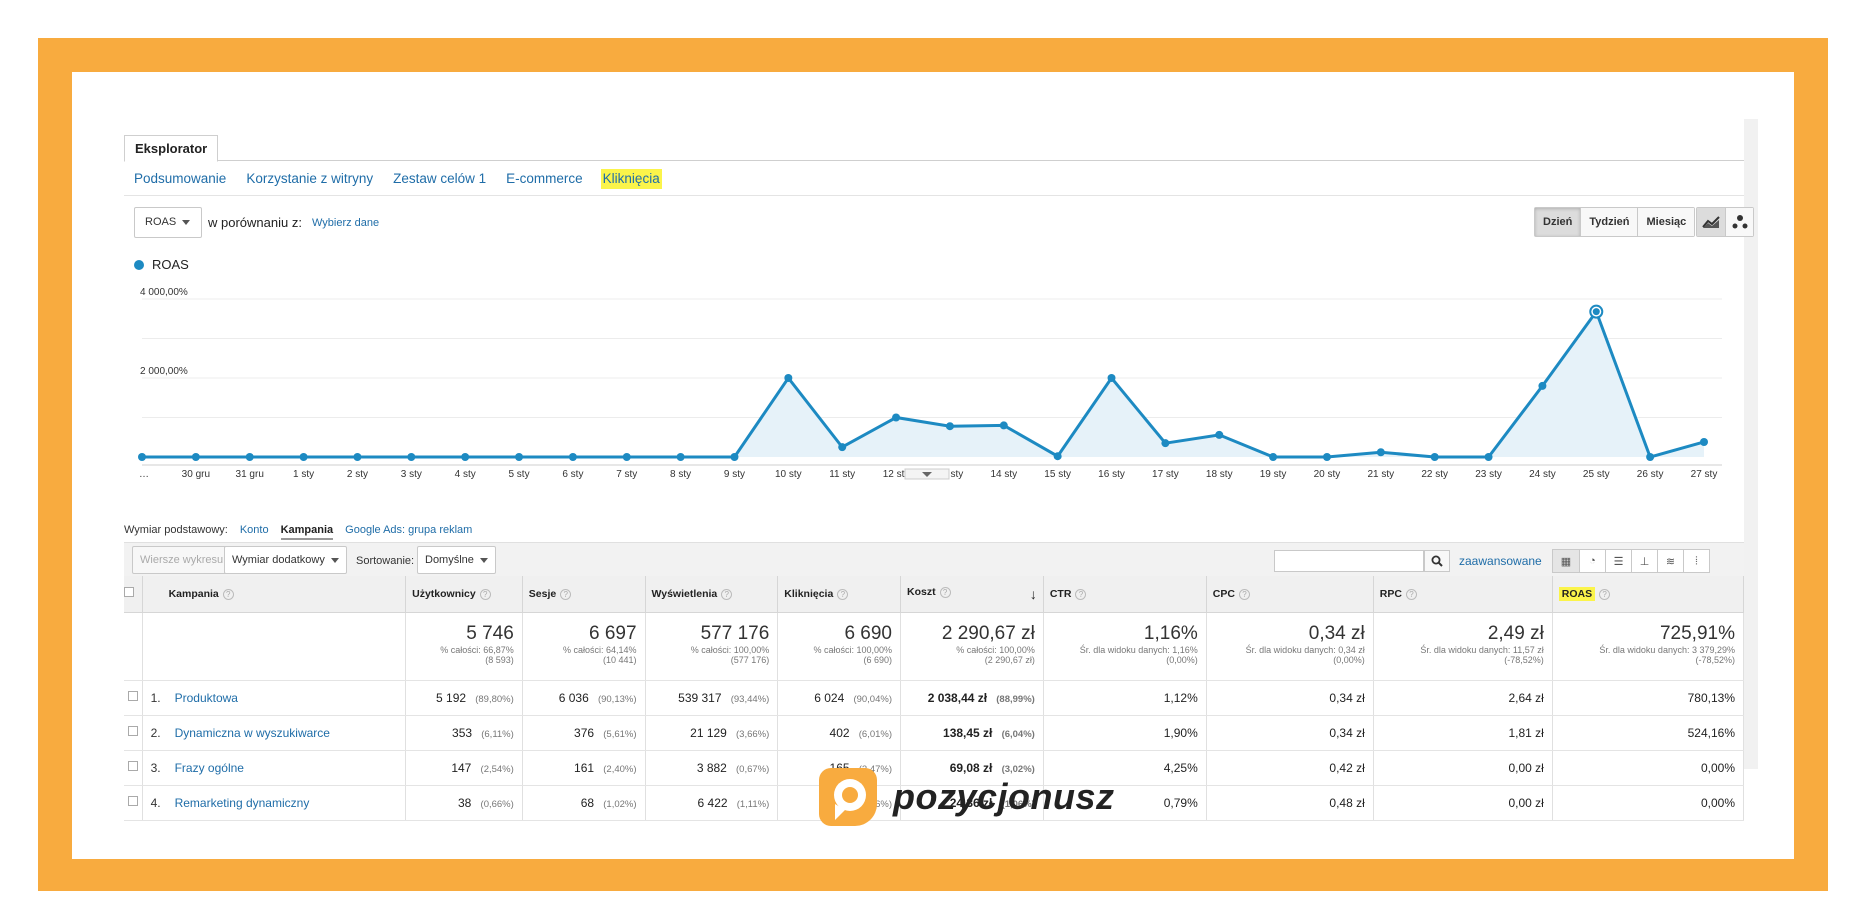 The width and height of the screenshot is (1872, 922). Describe the element at coordinates (1349, 561) in the screenshot. I see `table-search-input` at that location.